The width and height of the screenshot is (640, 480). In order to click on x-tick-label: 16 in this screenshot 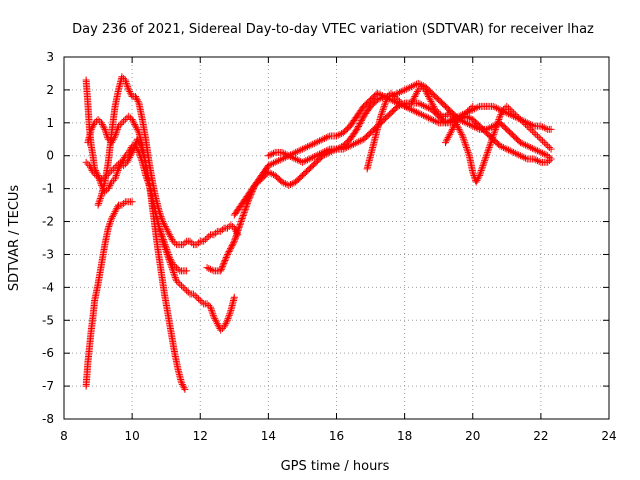, I will do `click(336, 436)`.